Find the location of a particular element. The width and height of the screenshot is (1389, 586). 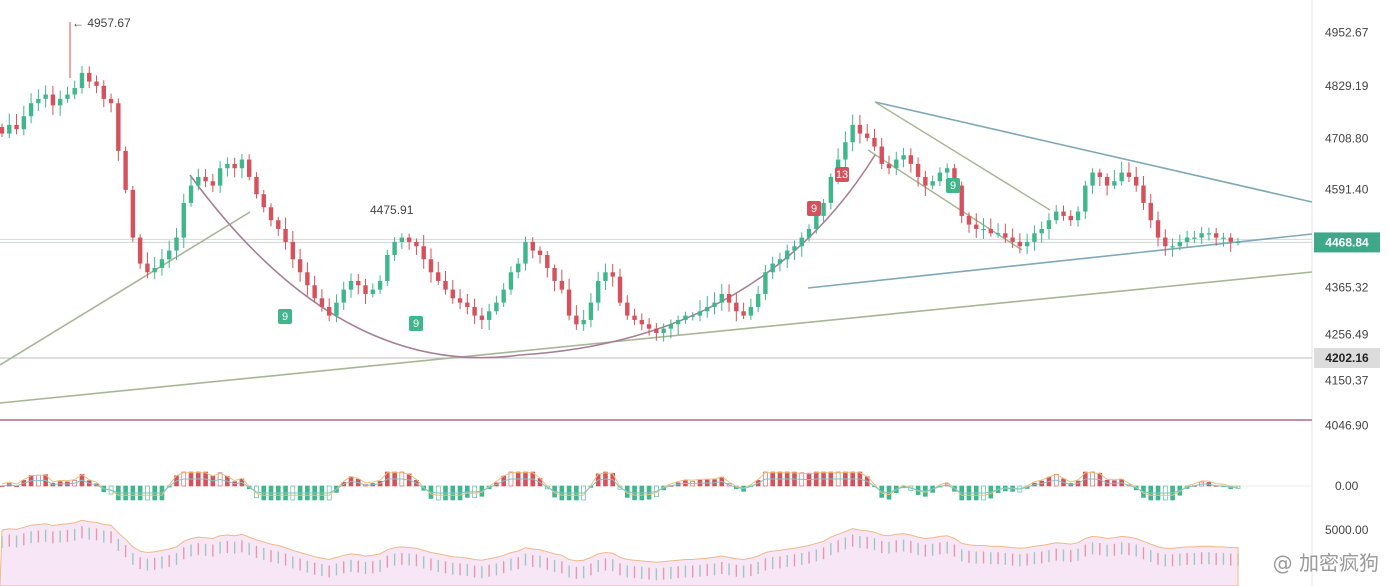

watermark: @ 加密疯狗 is located at coordinates (1325, 563).